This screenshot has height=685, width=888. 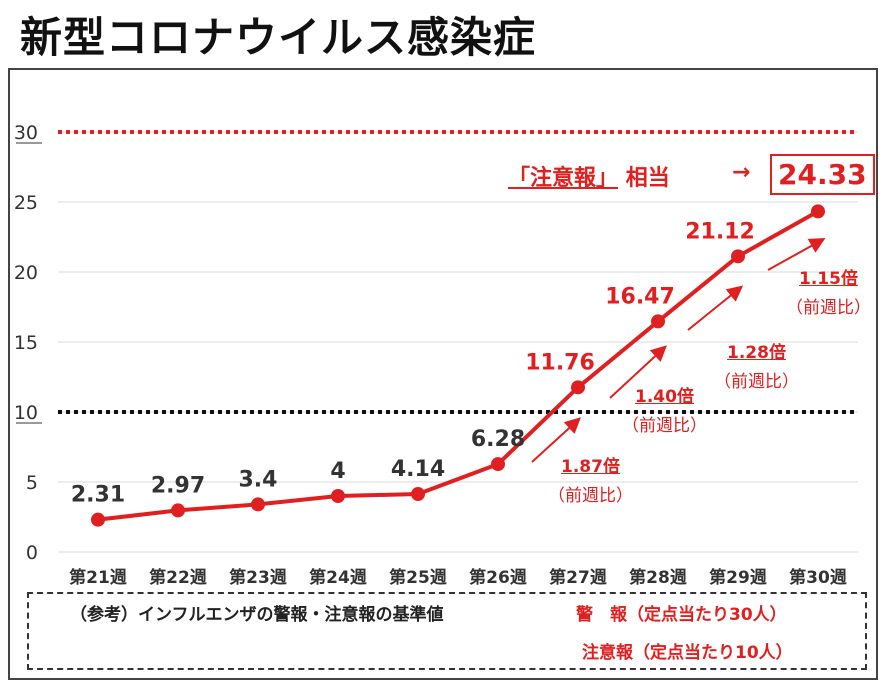 What do you see at coordinates (257, 615) in the screenshot?
I see `reference-label: （参考）インフルエンザの警報・注意報の基準値` at bounding box center [257, 615].